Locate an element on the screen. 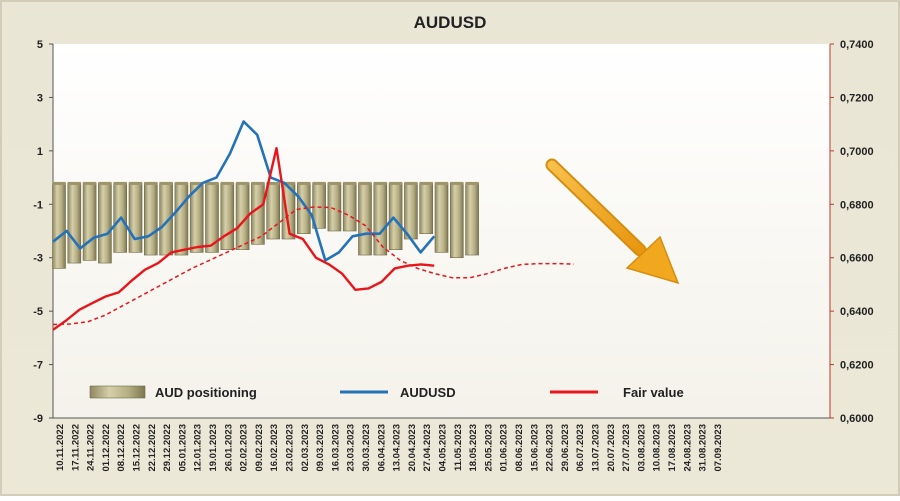 Image resolution: width=900 pixels, height=501 pixels. right-tick-label: 0,6600 is located at coordinates (857, 259).